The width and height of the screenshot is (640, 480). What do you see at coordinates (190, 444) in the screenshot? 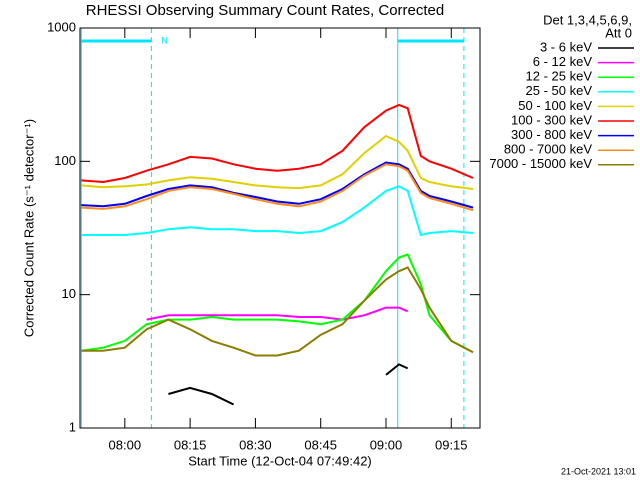
I see `x-tick-label: 08:15` at bounding box center [190, 444].